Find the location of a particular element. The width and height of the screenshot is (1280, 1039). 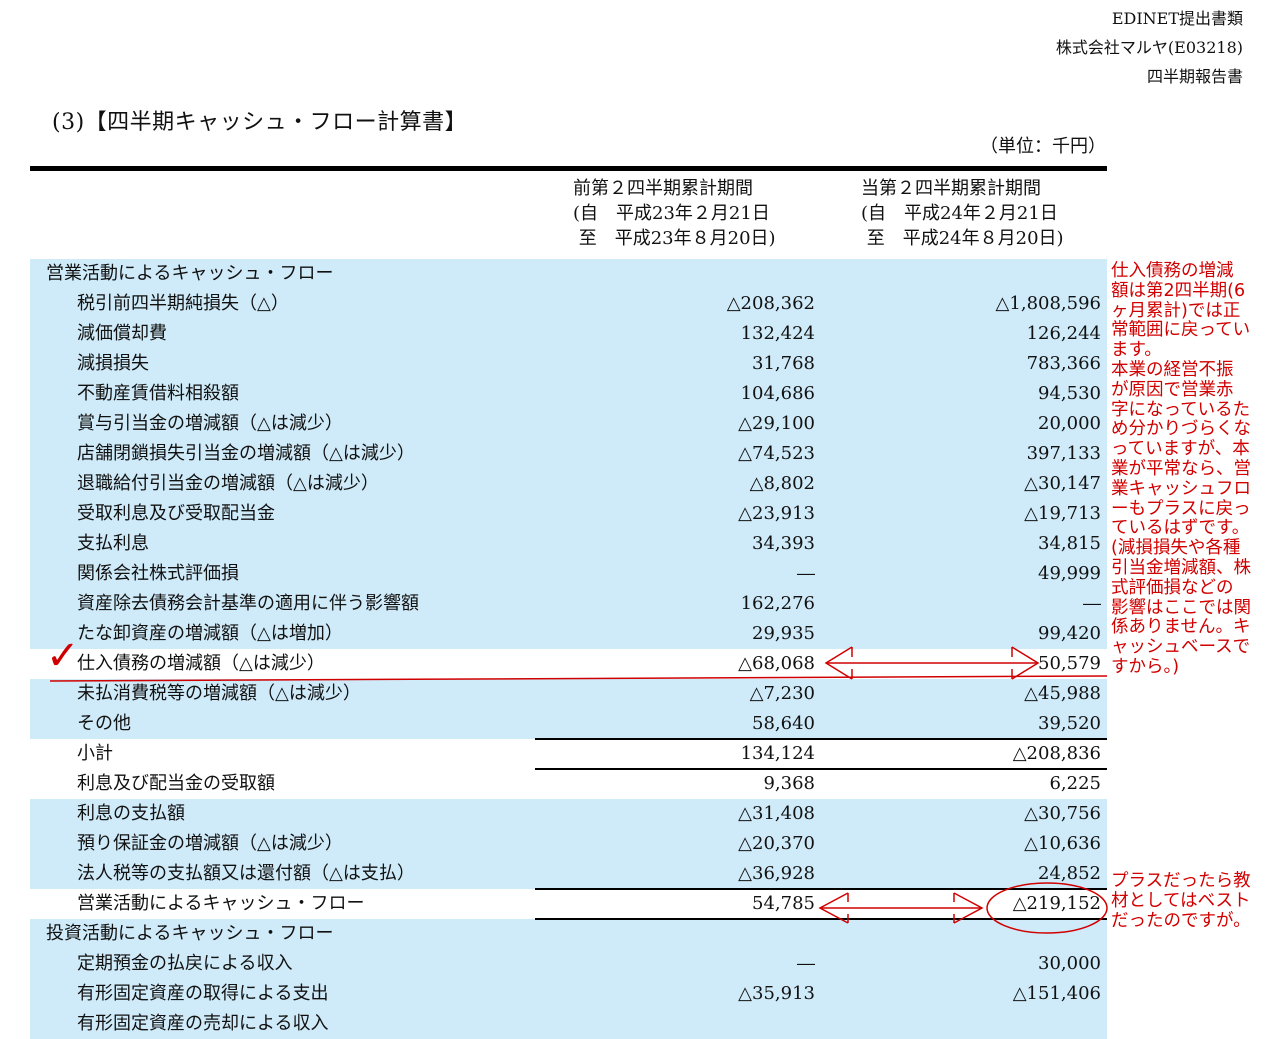

row-label: 利息及び配当金の受取額 is located at coordinates (176, 783).